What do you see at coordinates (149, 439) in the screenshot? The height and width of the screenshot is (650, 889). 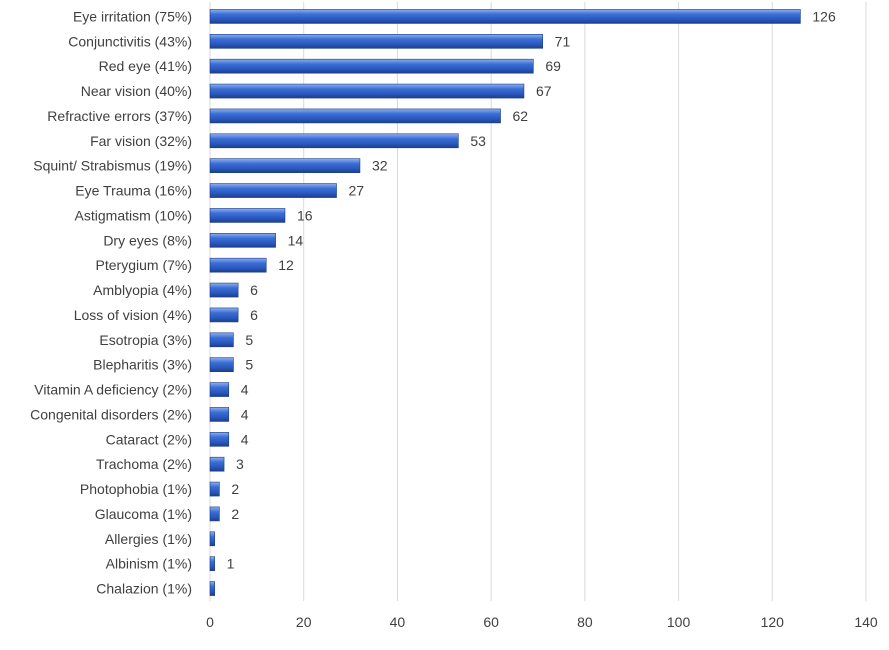 I see `category-label: Cataract (2%)` at bounding box center [149, 439].